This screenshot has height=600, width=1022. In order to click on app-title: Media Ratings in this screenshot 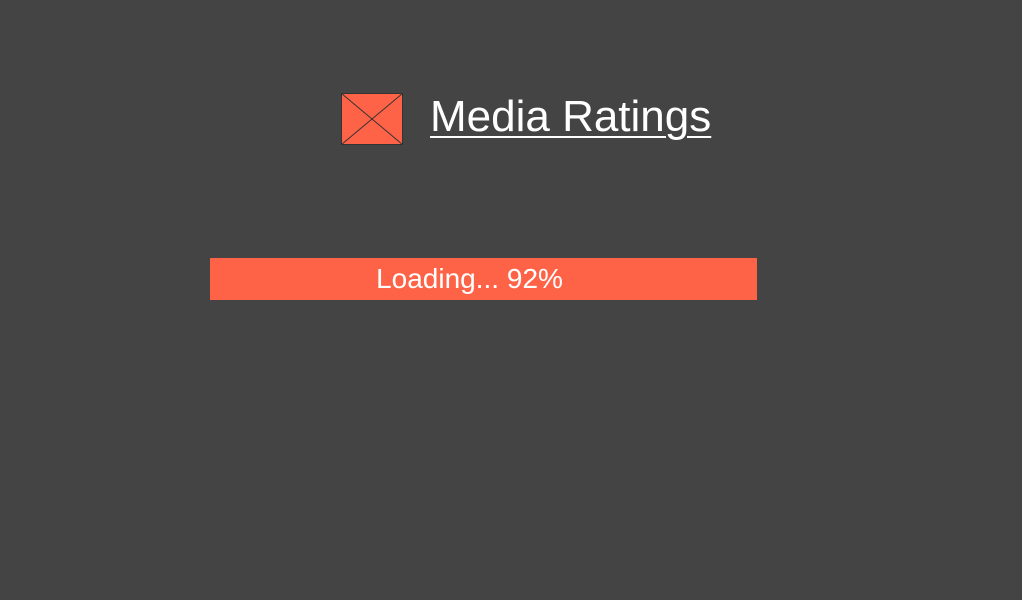, I will do `click(570, 117)`.